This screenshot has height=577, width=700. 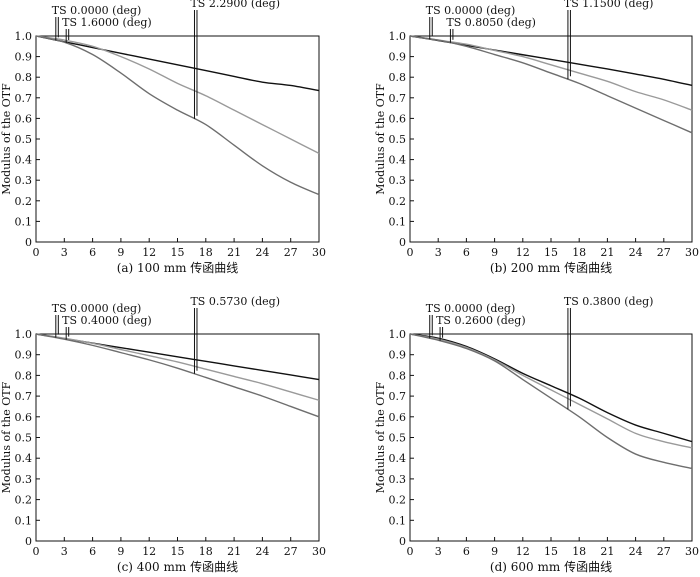 What do you see at coordinates (177, 566) in the screenshot?
I see `panel-caption: (c) 400 mm 传函曲线` at bounding box center [177, 566].